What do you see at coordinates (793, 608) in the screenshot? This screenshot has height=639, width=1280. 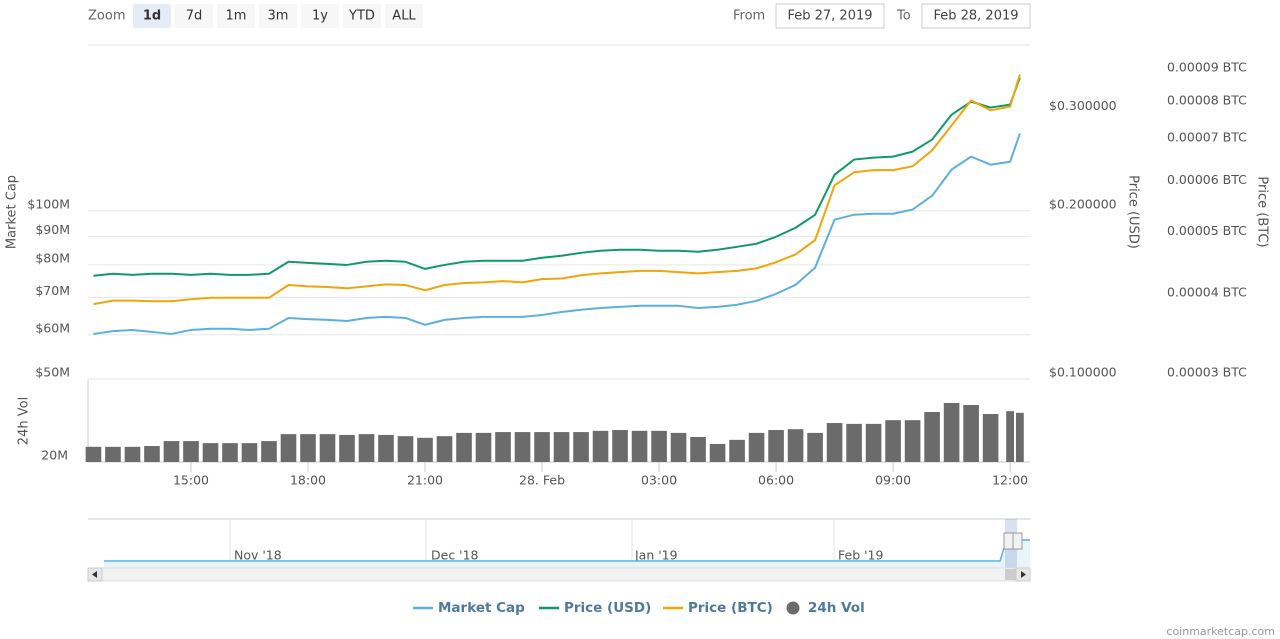 I see `legend-symbol` at bounding box center [793, 608].